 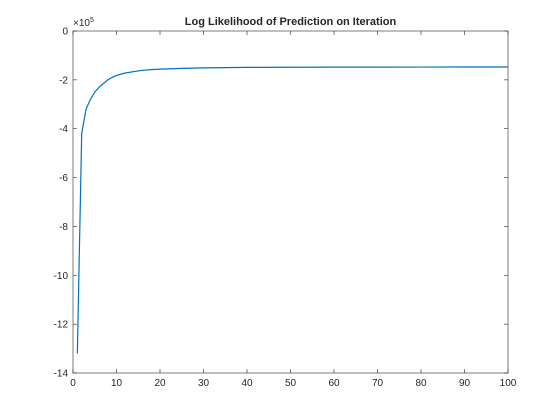 I want to click on y-tick-label: 0, so click(x=65, y=32).